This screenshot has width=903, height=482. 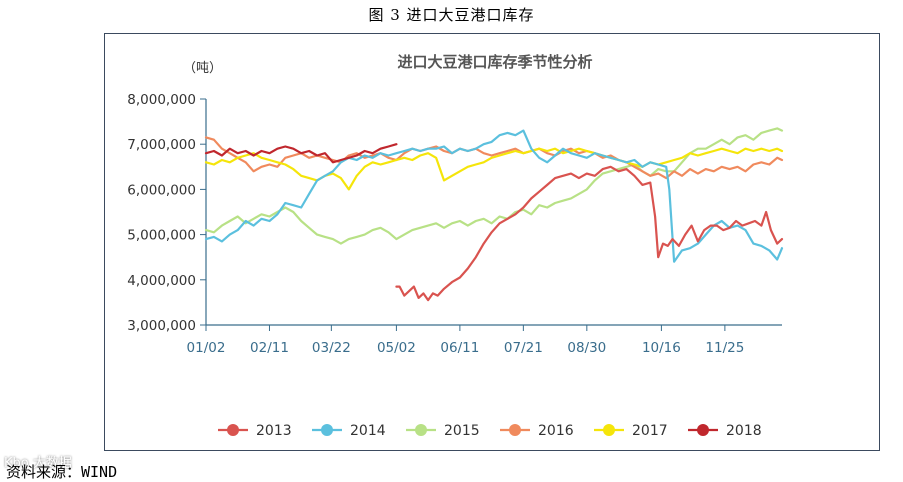 I want to click on series-line-2013, so click(x=589, y=233).